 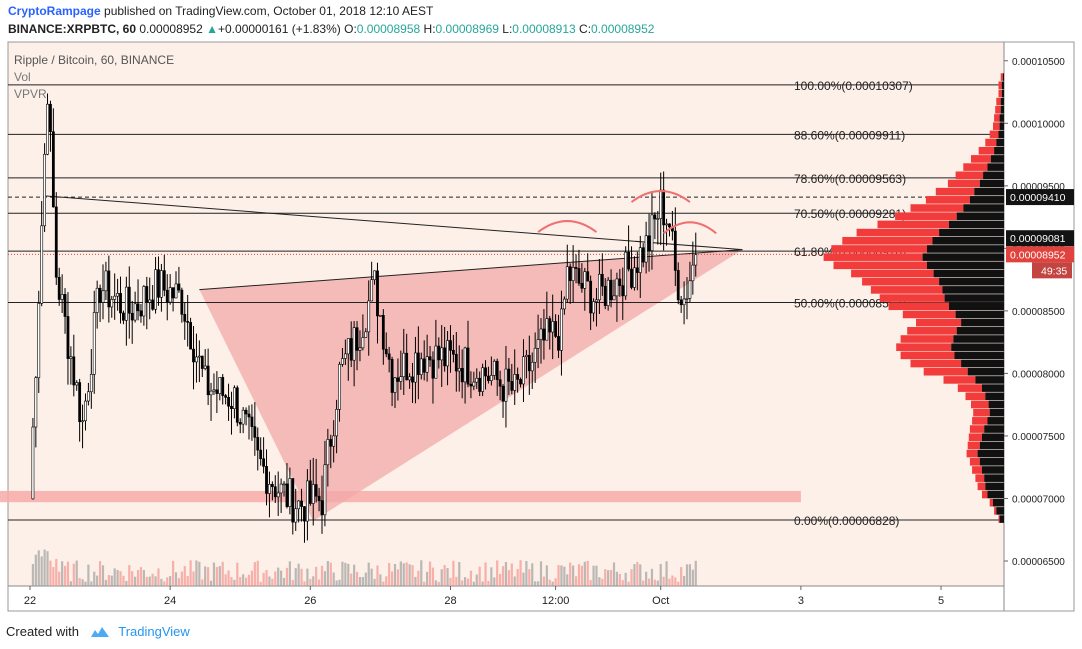 What do you see at coordinates (660, 196) in the screenshot?
I see `head-shoulders-arc` at bounding box center [660, 196].